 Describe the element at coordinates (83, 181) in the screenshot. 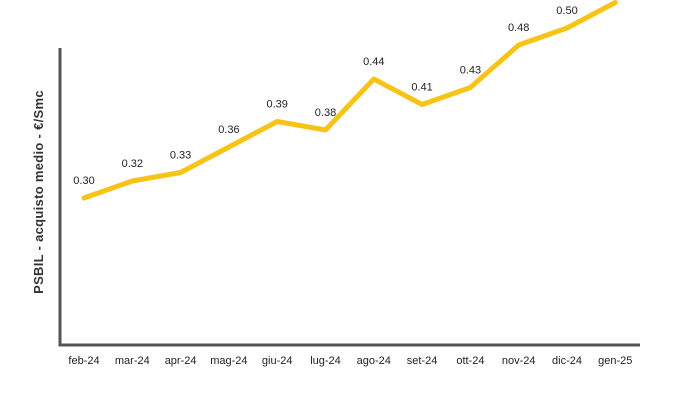

I see `data-label: 0.30` at that location.